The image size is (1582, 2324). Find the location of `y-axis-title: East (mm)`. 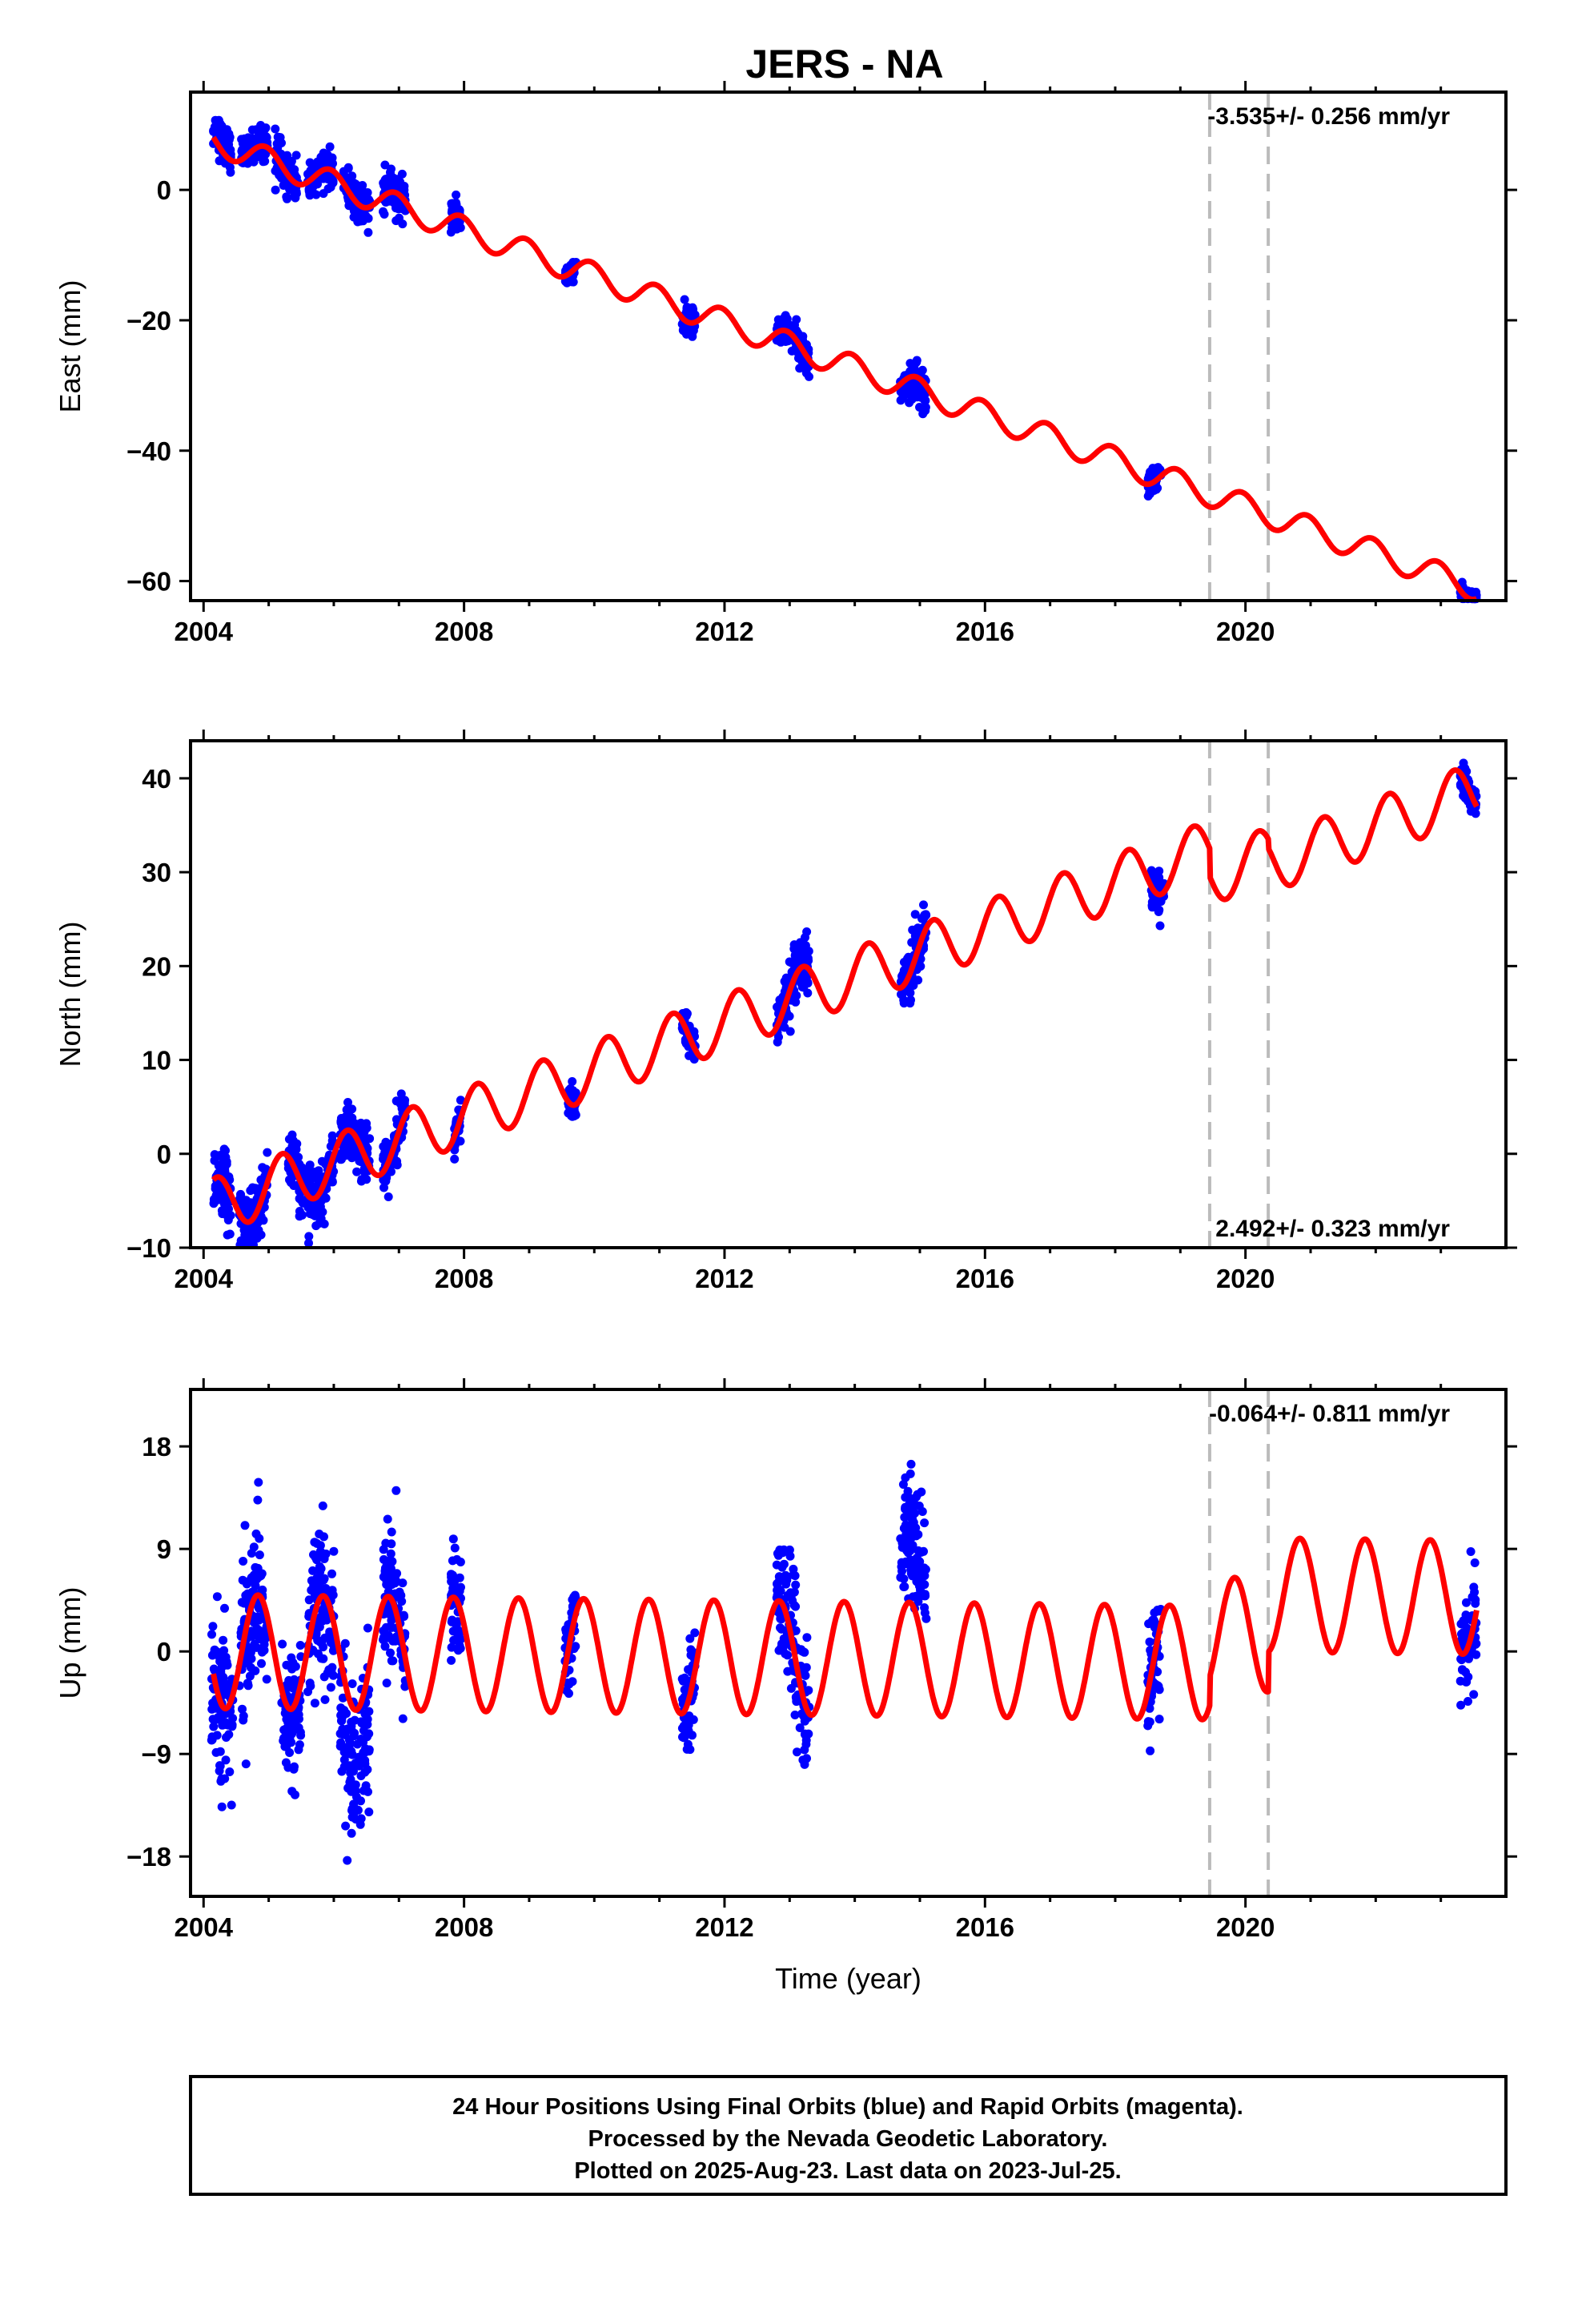

y-axis-title: East (mm) is located at coordinates (70, 346).